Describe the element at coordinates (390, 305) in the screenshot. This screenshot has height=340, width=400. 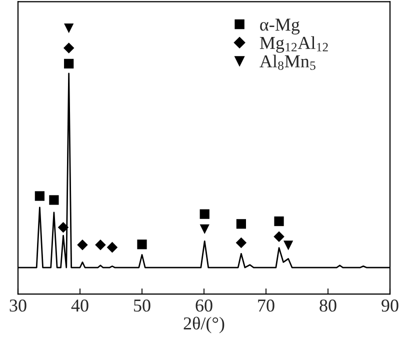
I see `x-tick-label: 90` at that location.